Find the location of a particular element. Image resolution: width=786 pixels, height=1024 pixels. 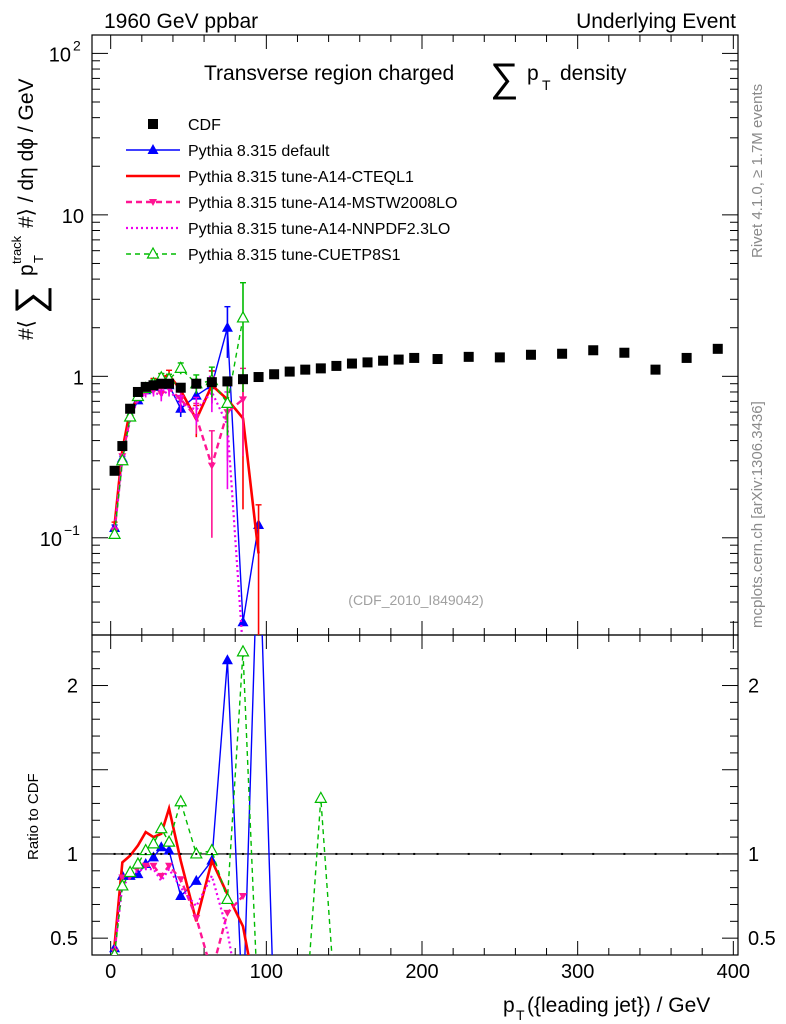

xlabel-p: p is located at coordinates (509, 1005).